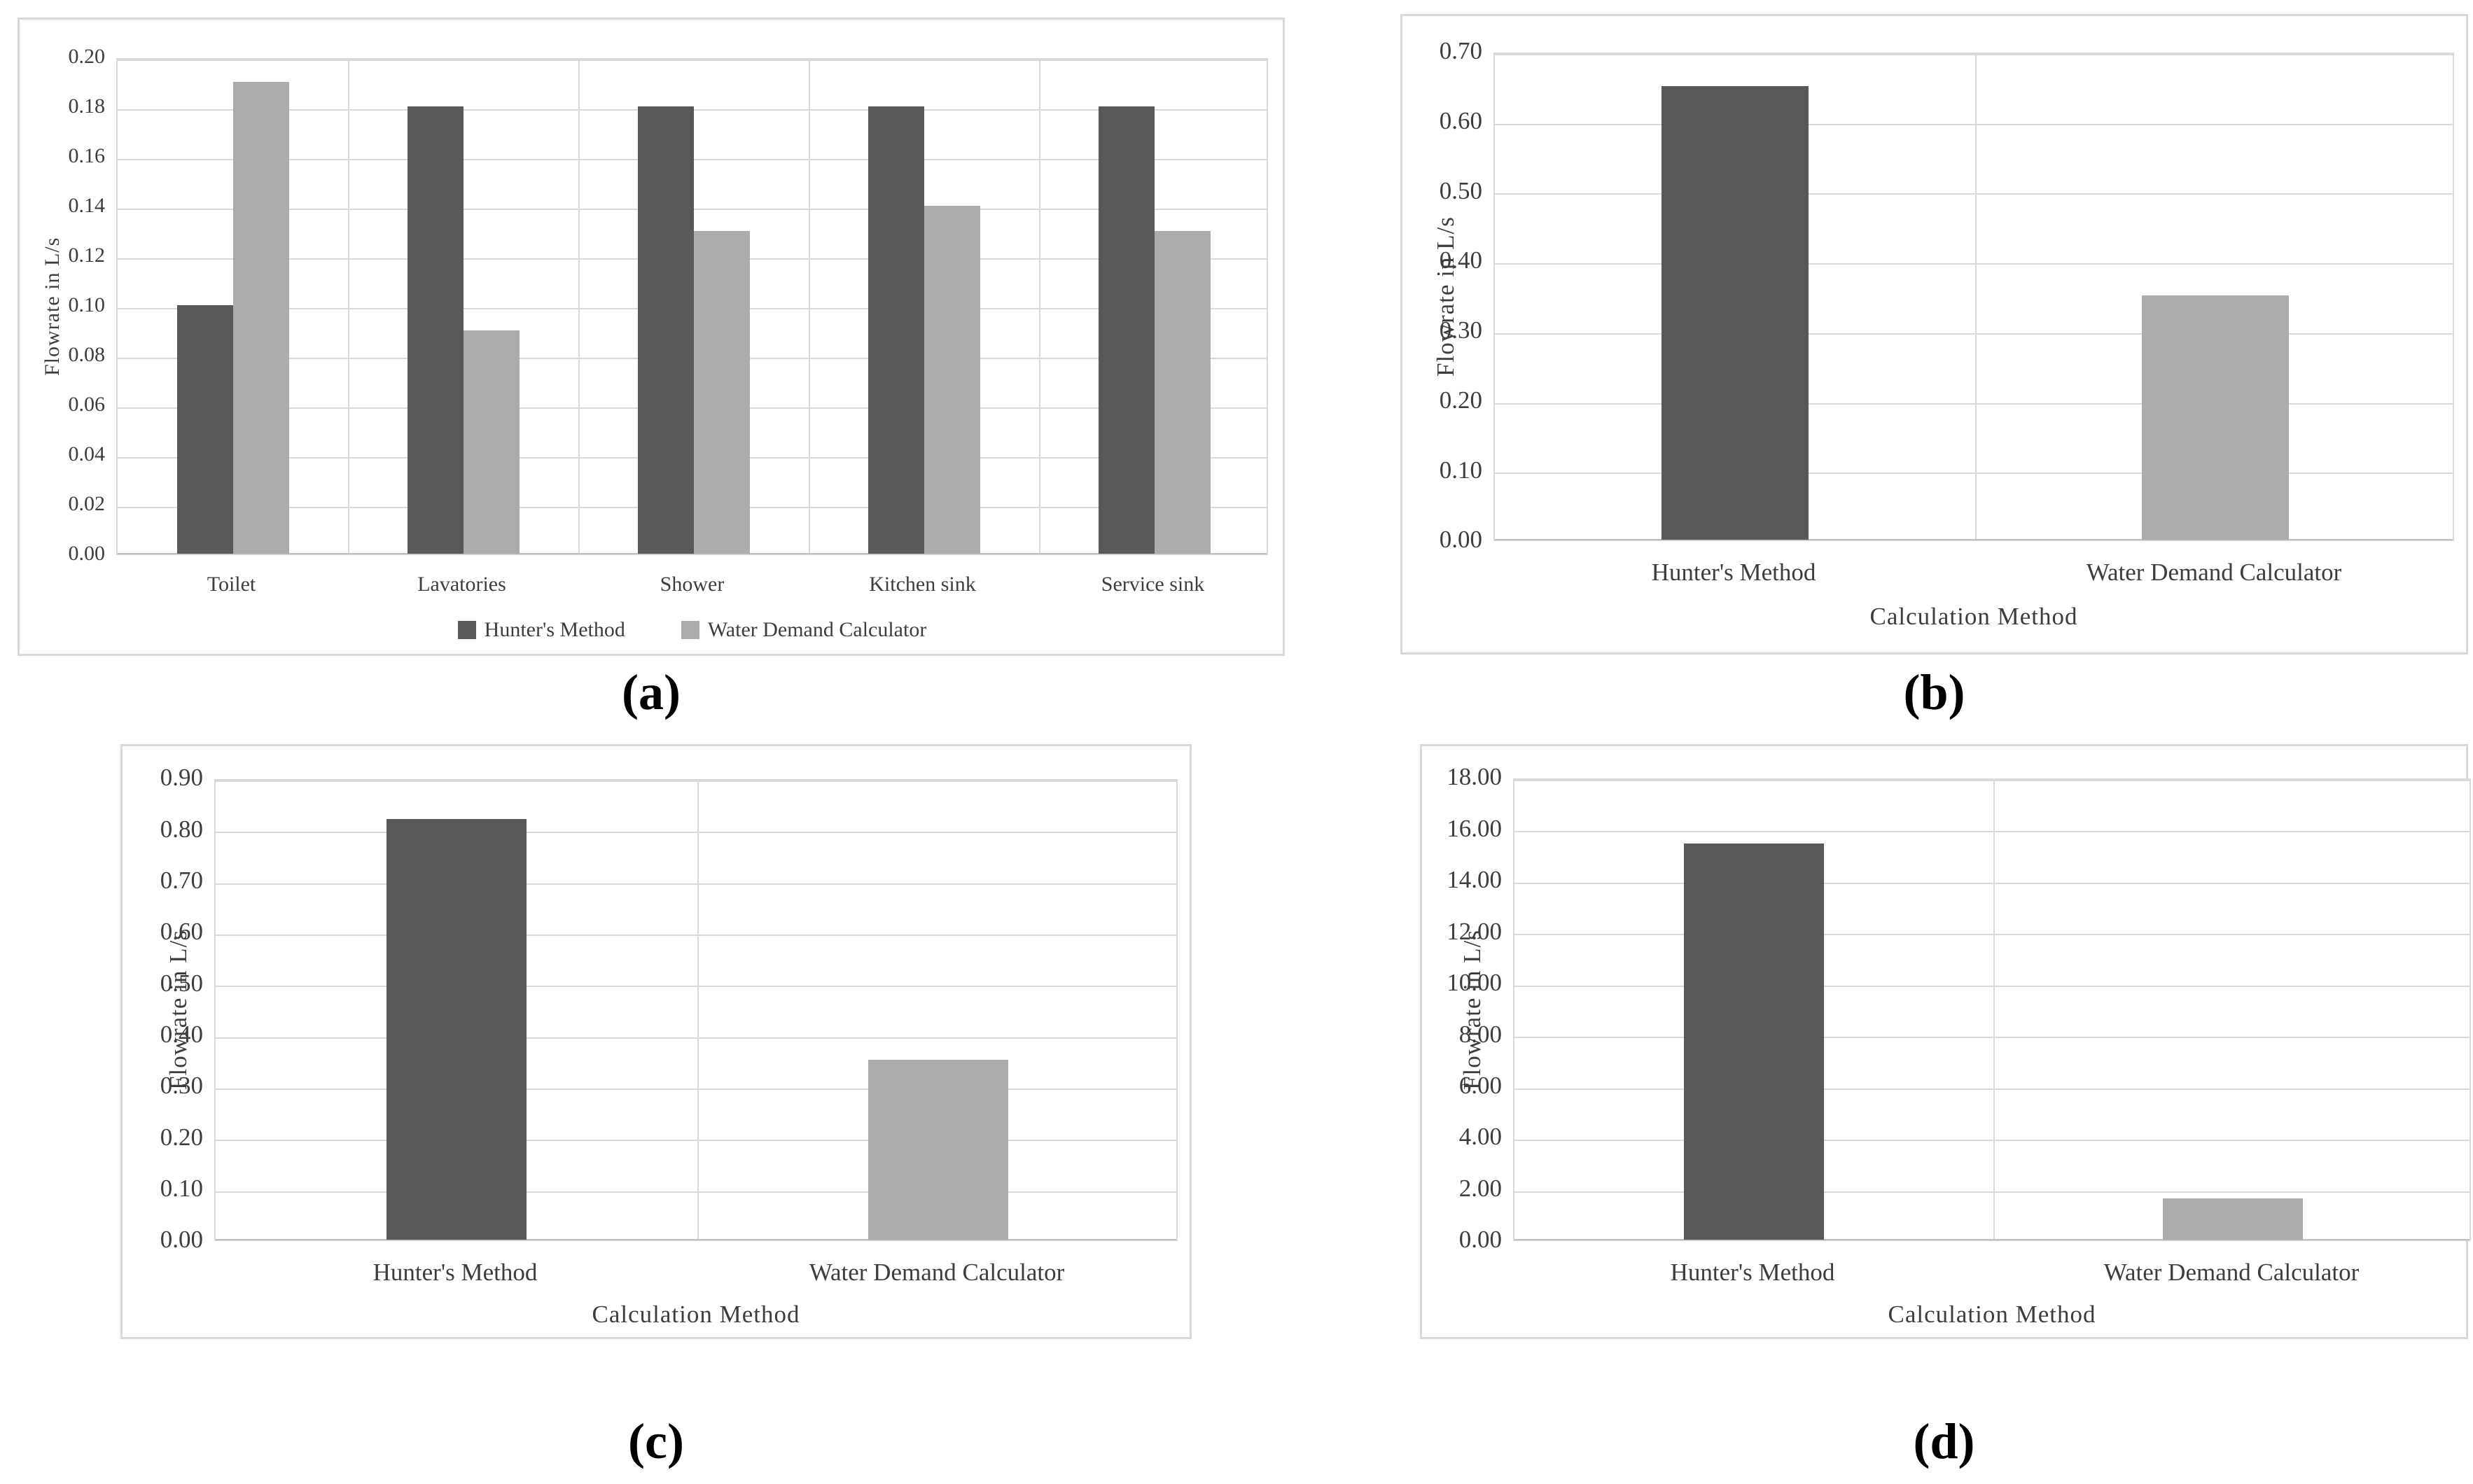 Image resolution: width=2473 pixels, height=1484 pixels. Describe the element at coordinates (1480, 1034) in the screenshot. I see `y-tick-label: 8.00` at that location.